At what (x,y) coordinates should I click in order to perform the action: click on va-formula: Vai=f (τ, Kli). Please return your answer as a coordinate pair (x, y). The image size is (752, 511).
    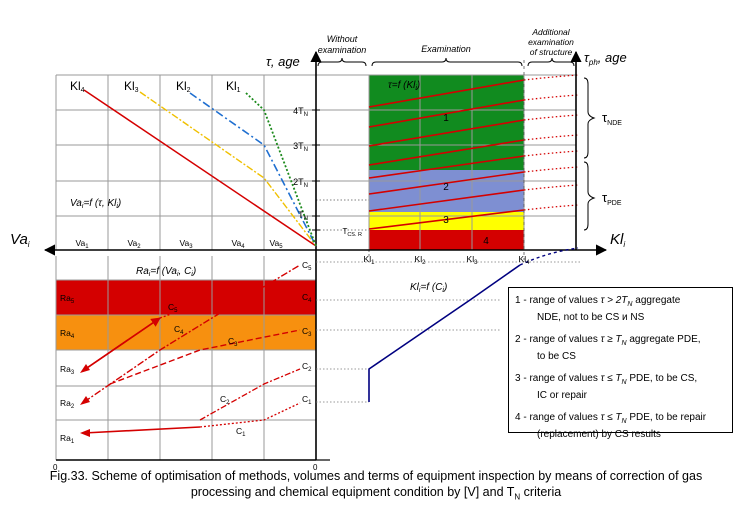
    Looking at the image, I should click on (95, 204).